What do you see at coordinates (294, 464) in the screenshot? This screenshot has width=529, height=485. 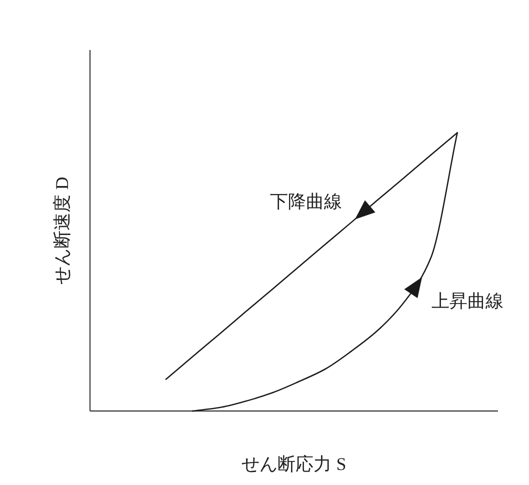 I see `x-axis-title: せん断応力 S` at bounding box center [294, 464].